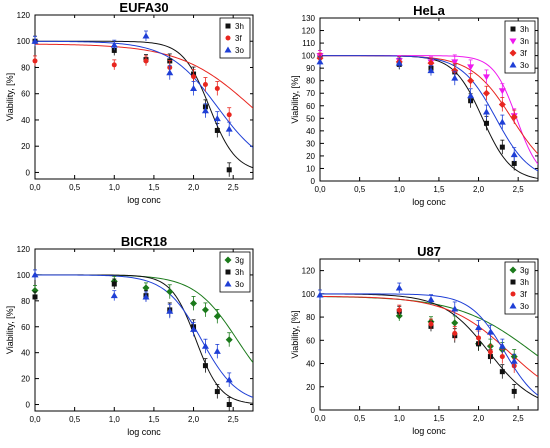  I want to click on legend-marker-3g, so click(513, 270).